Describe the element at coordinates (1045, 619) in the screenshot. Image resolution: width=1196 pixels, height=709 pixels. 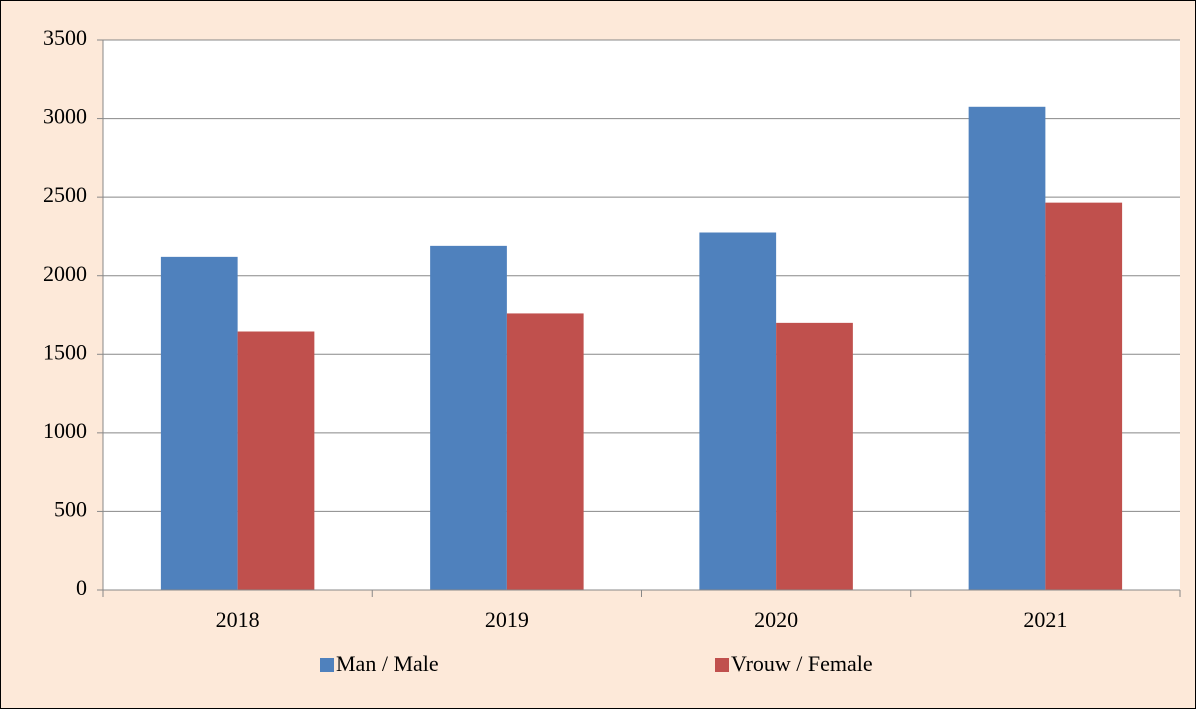
I see `x-tick-label: 2021` at that location.